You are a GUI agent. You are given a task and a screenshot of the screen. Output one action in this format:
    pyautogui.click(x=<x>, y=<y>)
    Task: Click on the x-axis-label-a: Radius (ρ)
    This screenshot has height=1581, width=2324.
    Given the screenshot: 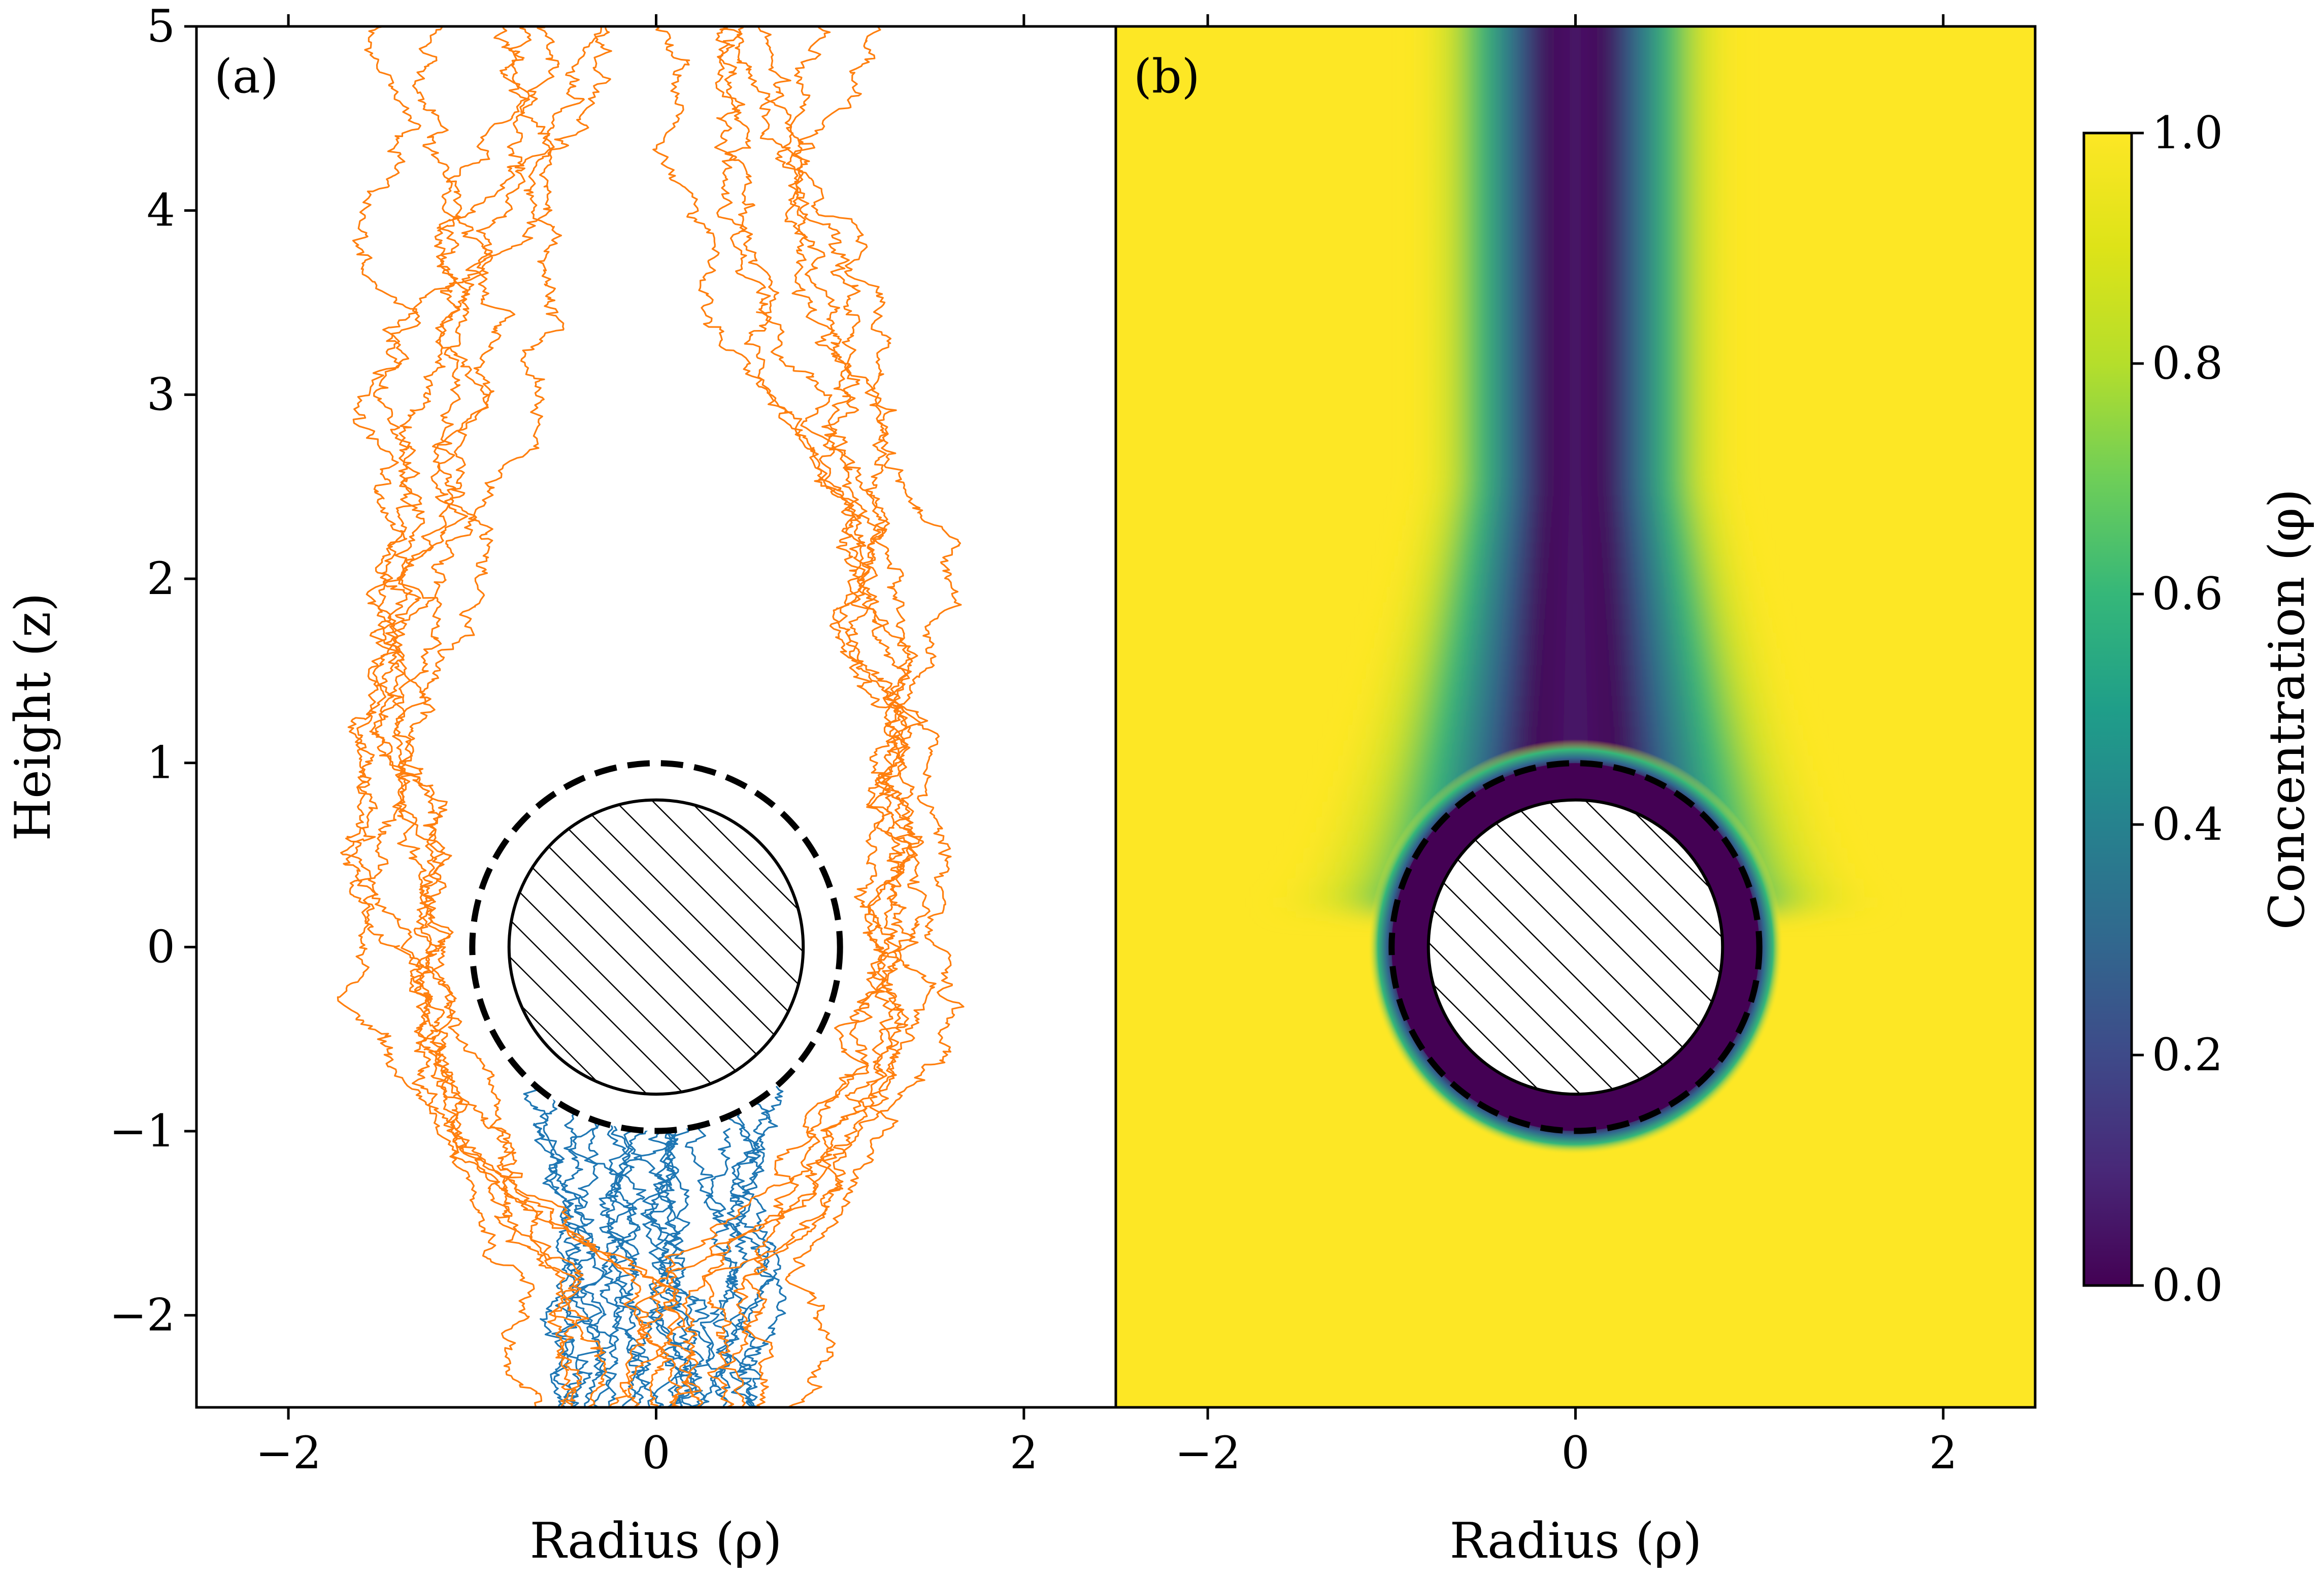 What is the action you would take?
    pyautogui.click(x=656, y=1540)
    